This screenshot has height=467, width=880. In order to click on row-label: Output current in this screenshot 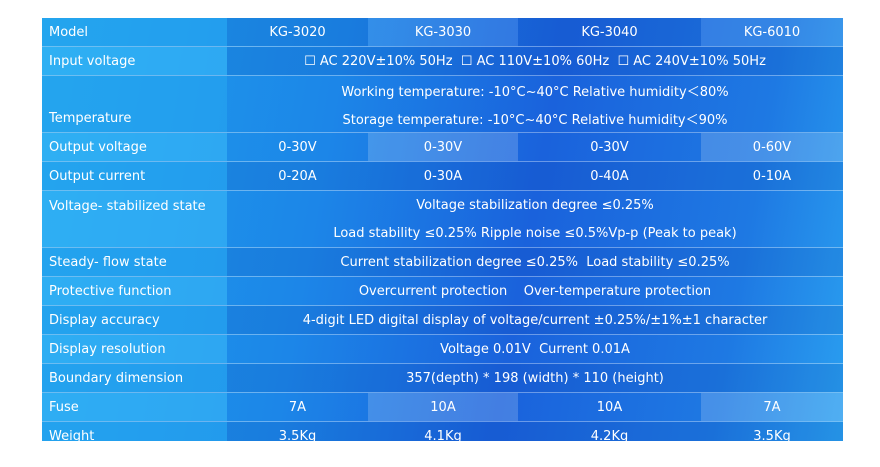, I will do `click(134, 176)`.